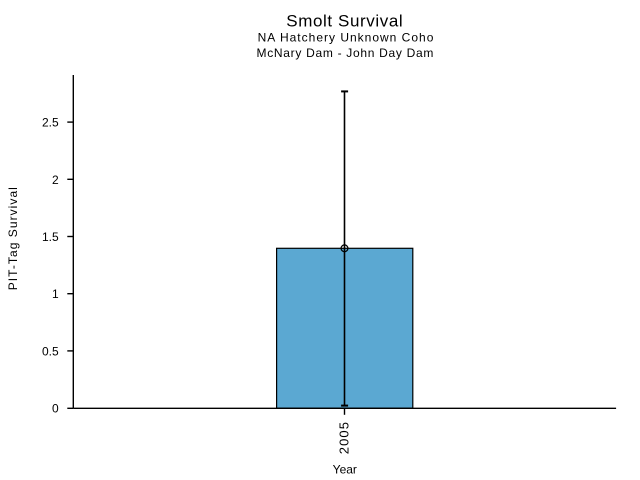 The image size is (640, 480). Describe the element at coordinates (55, 409) in the screenshot. I see `svg-text: 0` at that location.